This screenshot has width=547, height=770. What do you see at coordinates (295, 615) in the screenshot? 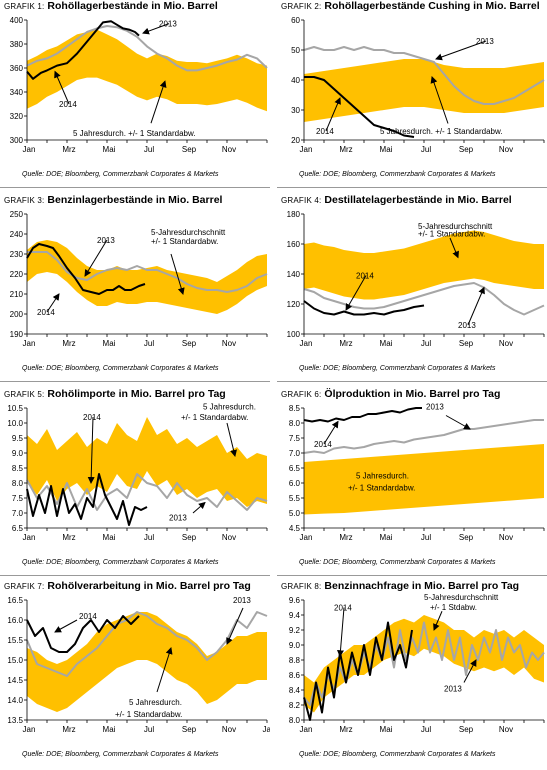
I see `y-tick-label: 9.4` at bounding box center [295, 615].